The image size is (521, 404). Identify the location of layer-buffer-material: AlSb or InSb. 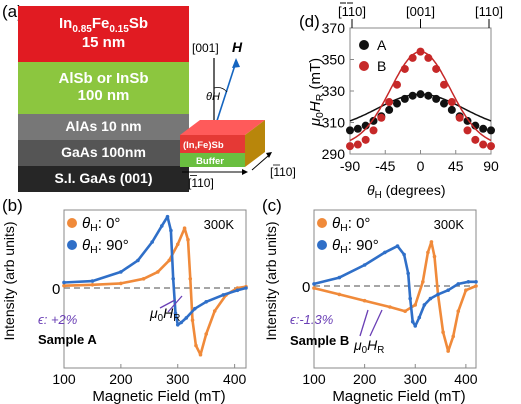
(103, 79).